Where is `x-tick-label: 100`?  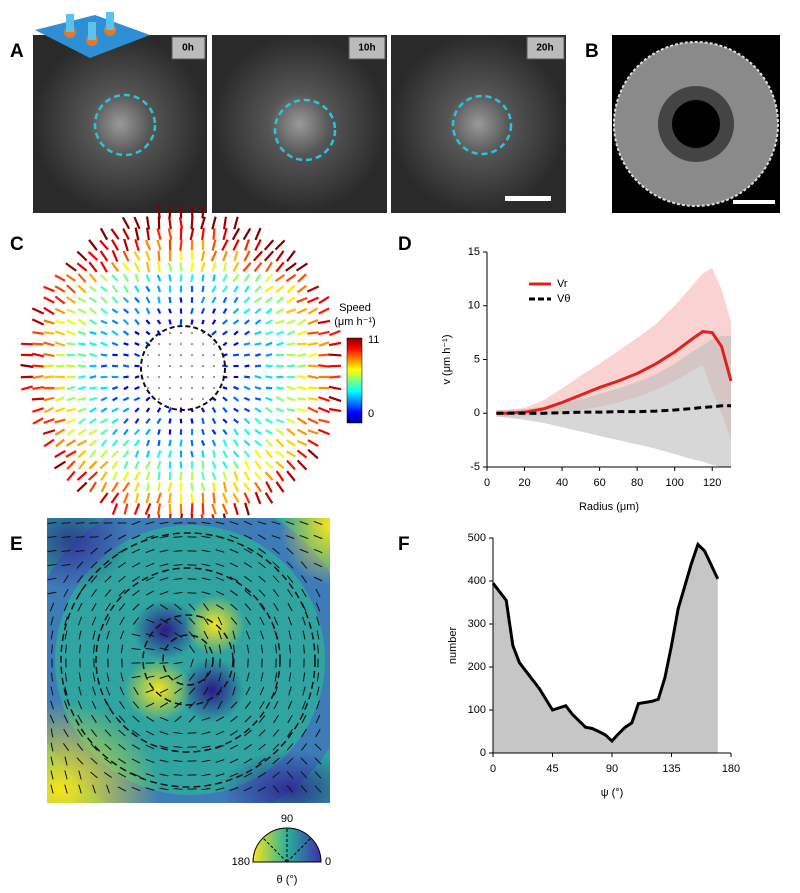
x-tick-label: 100 is located at coordinates (675, 483).